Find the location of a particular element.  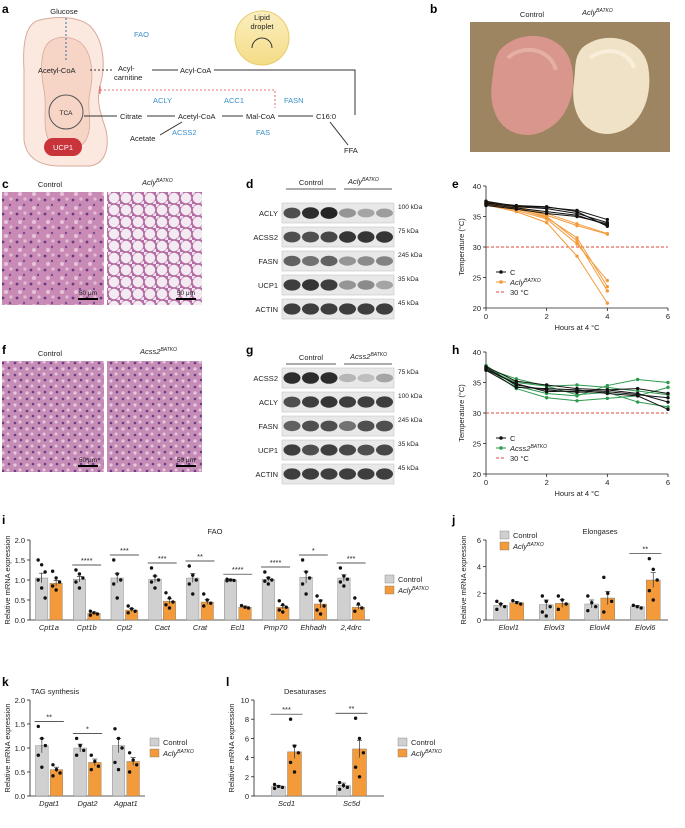

significance-label: * is located at coordinates (87, 728).